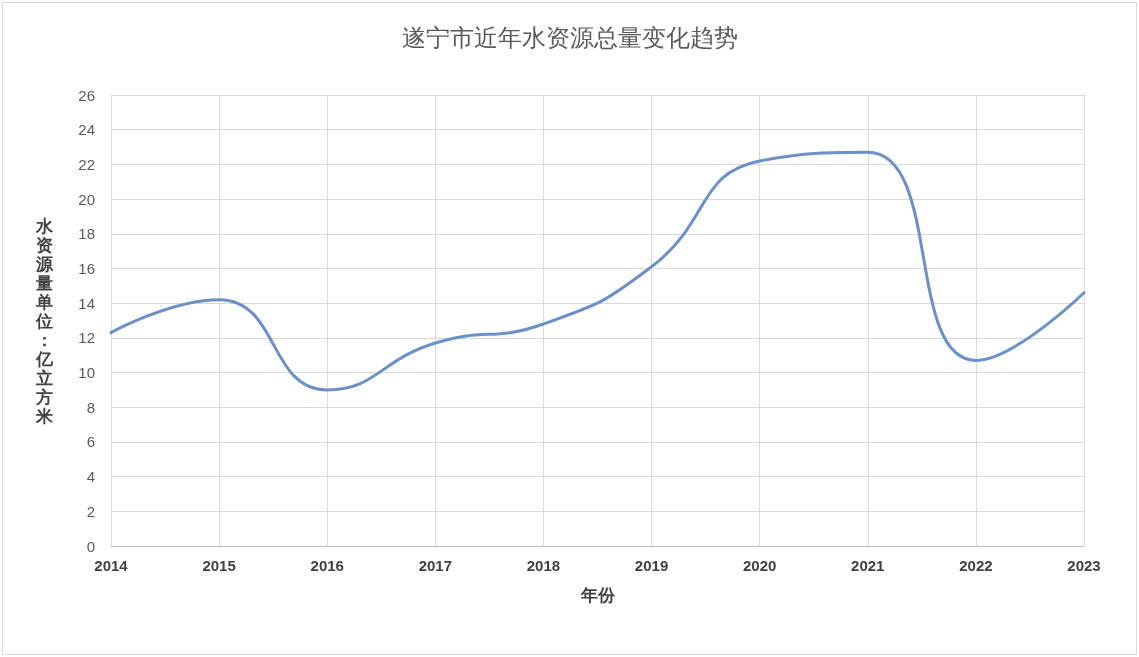 The width and height of the screenshot is (1139, 657). Describe the element at coordinates (543, 565) in the screenshot. I see `x-tick-label: 2018` at that location.